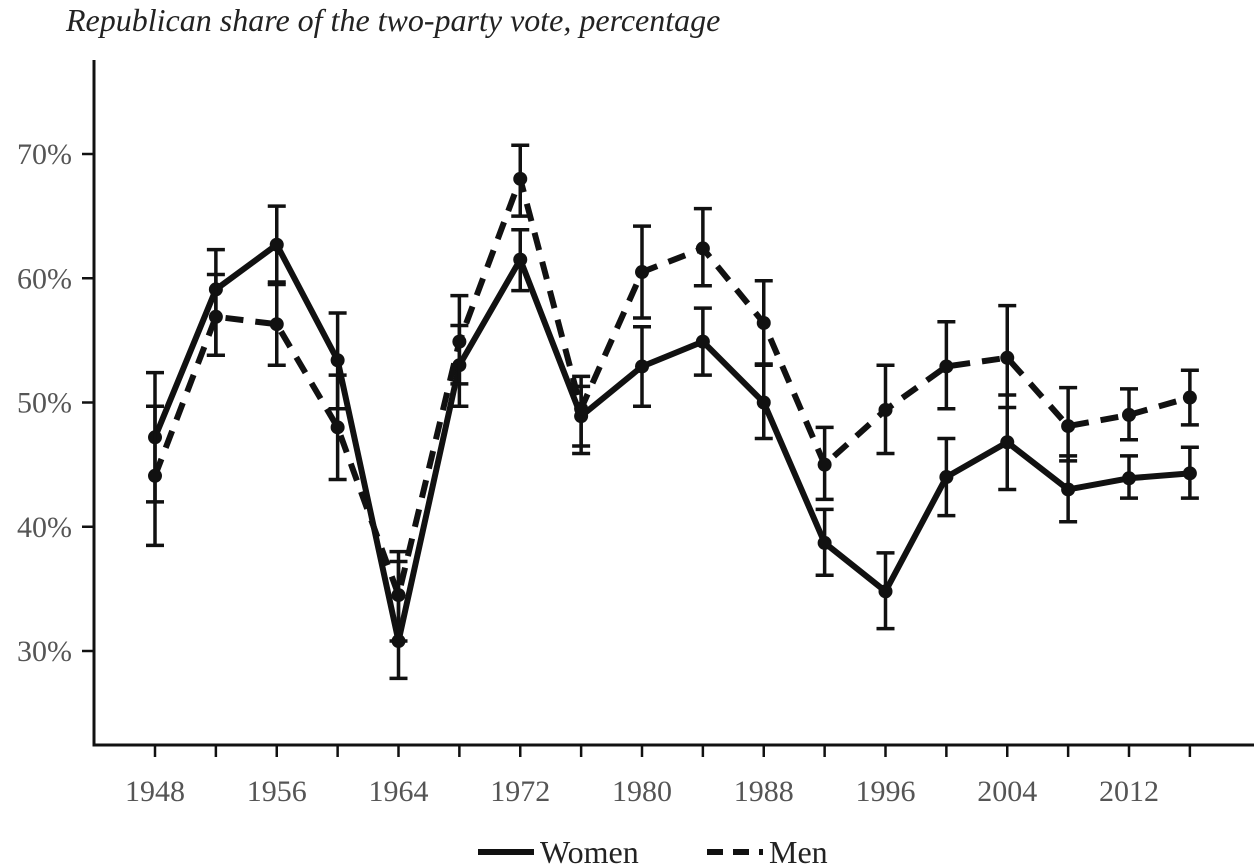  I want to click on y-tick-label: 60%, so click(44, 278).